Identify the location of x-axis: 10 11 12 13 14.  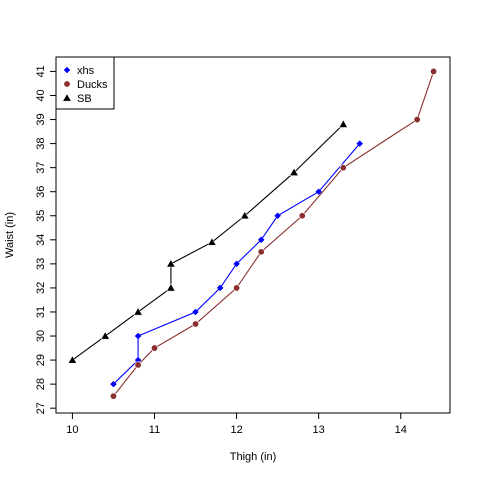
(236, 424).